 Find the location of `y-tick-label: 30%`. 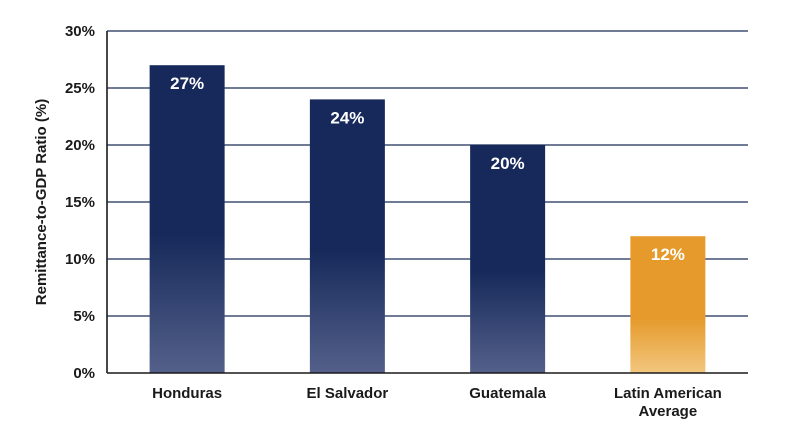

y-tick-label: 30% is located at coordinates (80, 31).